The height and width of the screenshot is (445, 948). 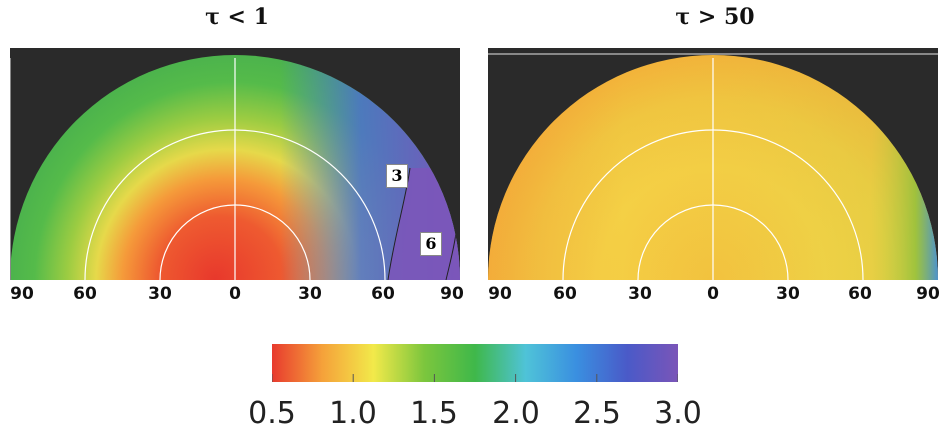 What do you see at coordinates (500, 294) in the screenshot?
I see `right-tick-90a: 90` at bounding box center [500, 294].